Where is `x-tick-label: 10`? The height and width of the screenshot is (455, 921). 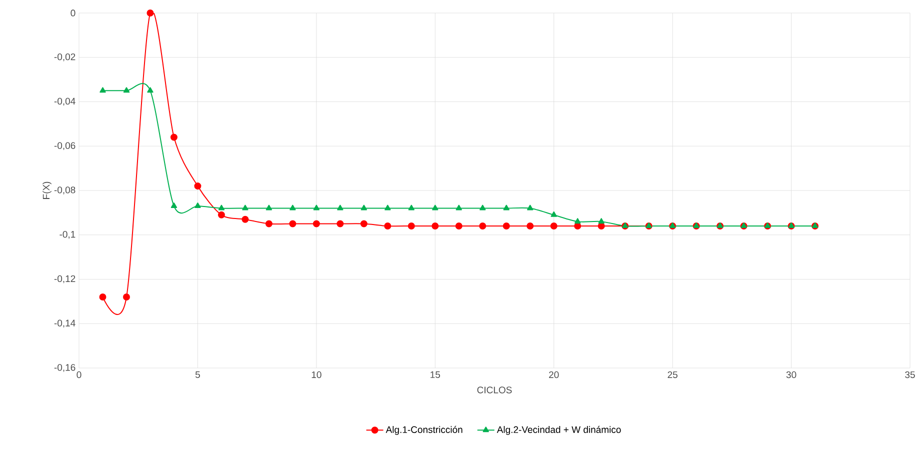 x-tick-label: 10 is located at coordinates (317, 374).